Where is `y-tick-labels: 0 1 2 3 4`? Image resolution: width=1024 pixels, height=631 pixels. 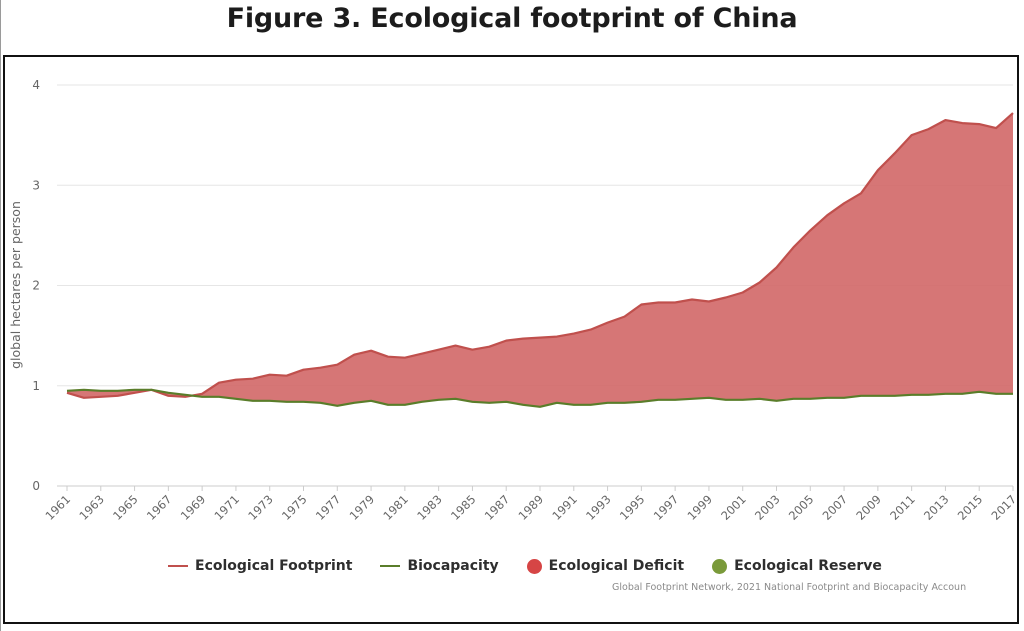 y-tick-labels: 0 1 2 3 4 is located at coordinates (36, 285).